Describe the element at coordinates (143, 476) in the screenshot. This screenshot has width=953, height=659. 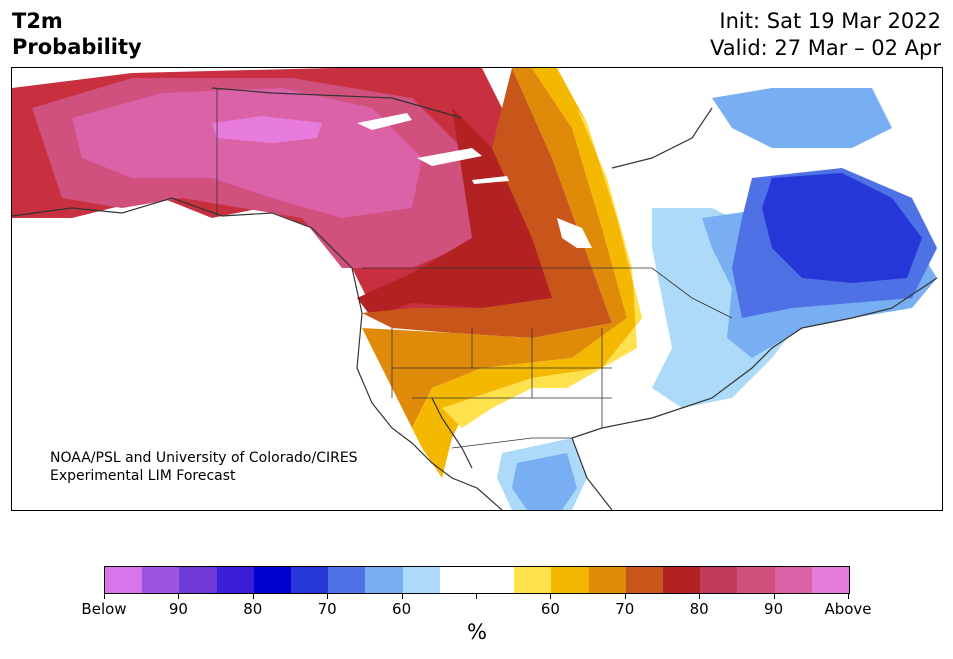
I see `credit-line-2: Experimental LIM Forecast` at that location.